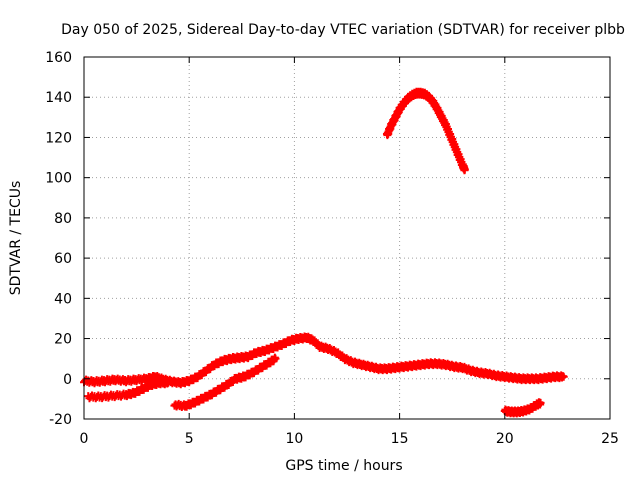 The image size is (640, 480). What do you see at coordinates (400, 439) in the screenshot?
I see `x-tick-label: 15` at bounding box center [400, 439].